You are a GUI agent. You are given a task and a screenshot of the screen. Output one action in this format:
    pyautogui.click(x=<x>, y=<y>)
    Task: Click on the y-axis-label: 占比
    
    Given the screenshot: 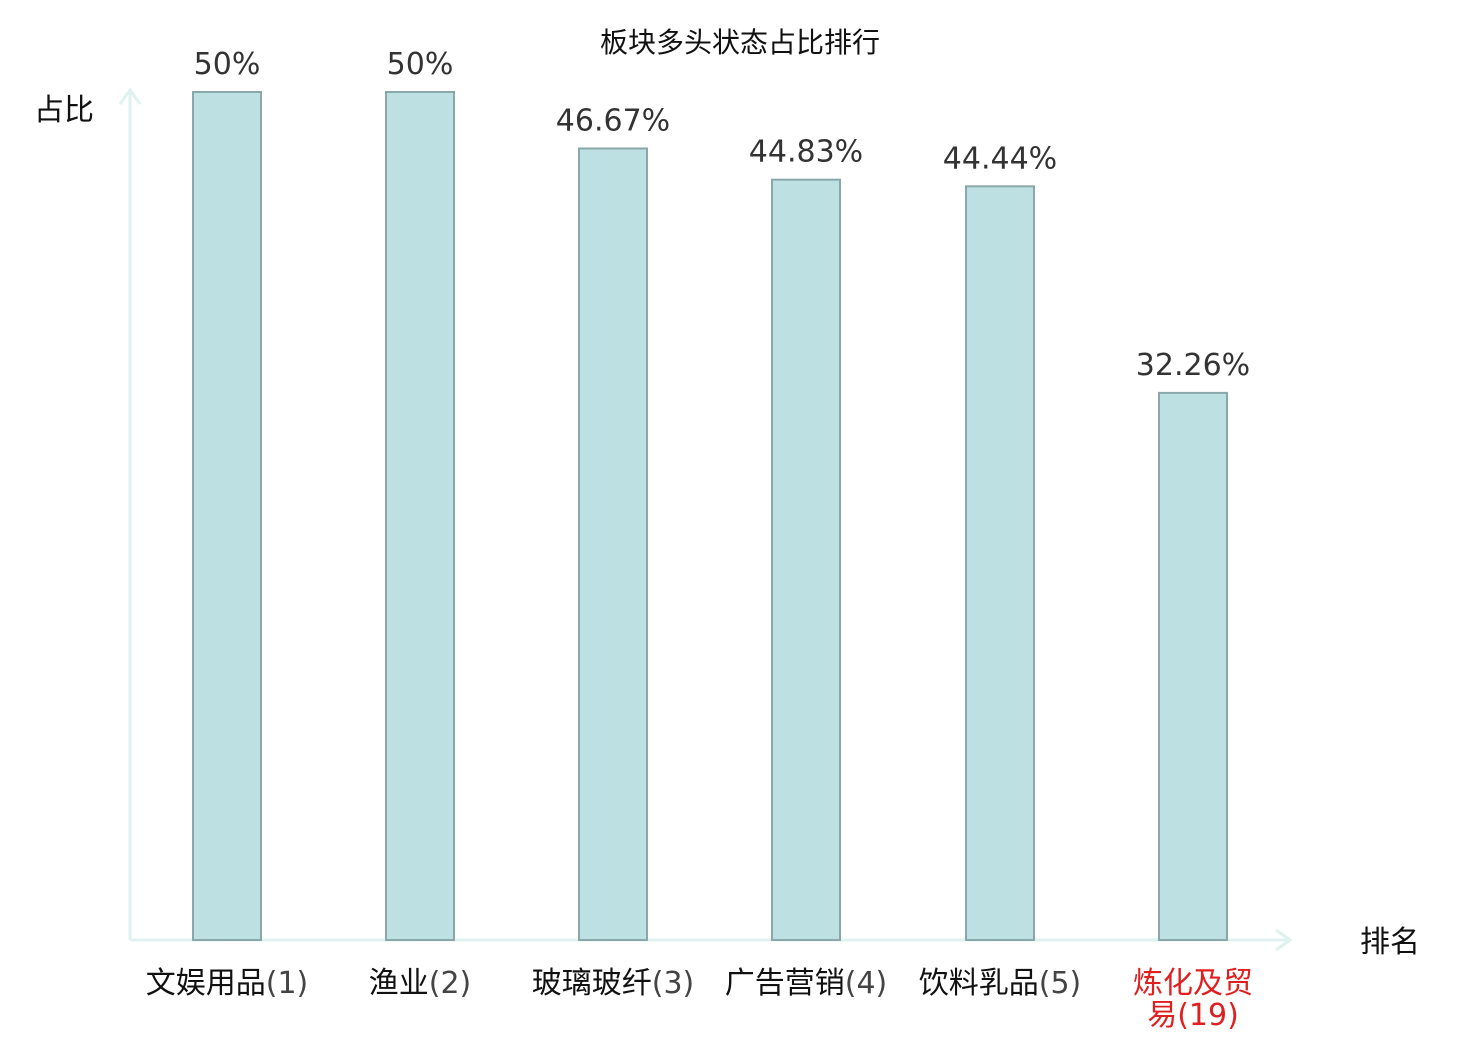 What is the action you would take?
    pyautogui.click(x=64, y=110)
    